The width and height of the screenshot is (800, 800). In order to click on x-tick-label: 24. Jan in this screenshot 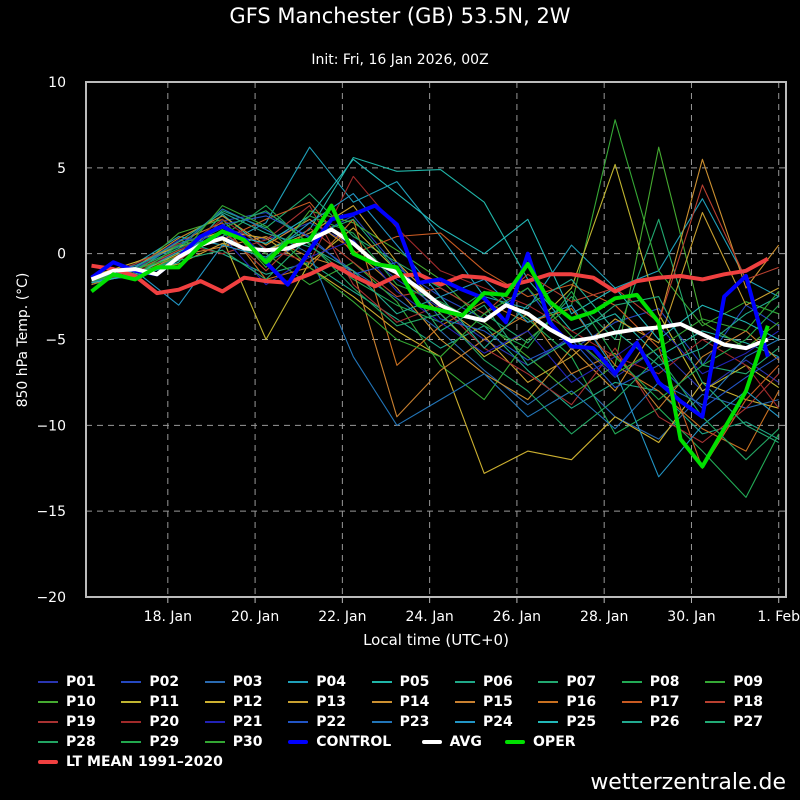, I will do `click(429, 617)`.